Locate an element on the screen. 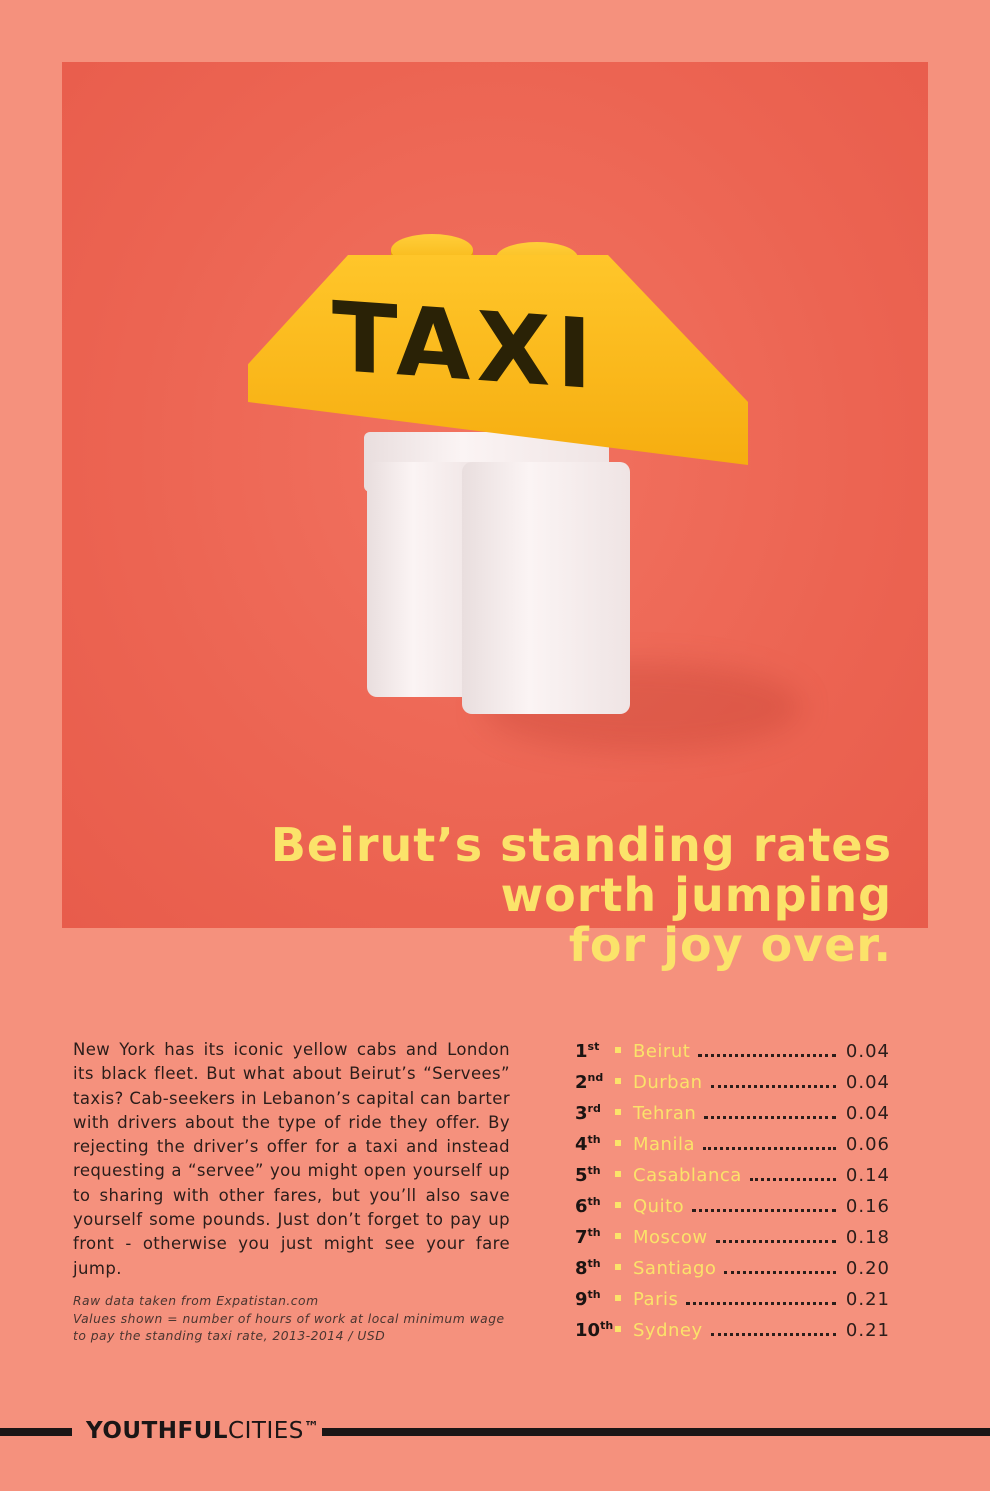  rank-position: 5th is located at coordinates (595, 1175).